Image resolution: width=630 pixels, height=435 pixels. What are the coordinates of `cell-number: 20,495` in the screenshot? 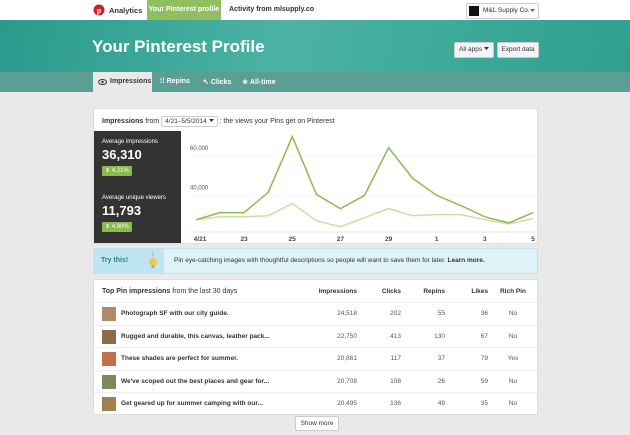 It's located at (347, 403).